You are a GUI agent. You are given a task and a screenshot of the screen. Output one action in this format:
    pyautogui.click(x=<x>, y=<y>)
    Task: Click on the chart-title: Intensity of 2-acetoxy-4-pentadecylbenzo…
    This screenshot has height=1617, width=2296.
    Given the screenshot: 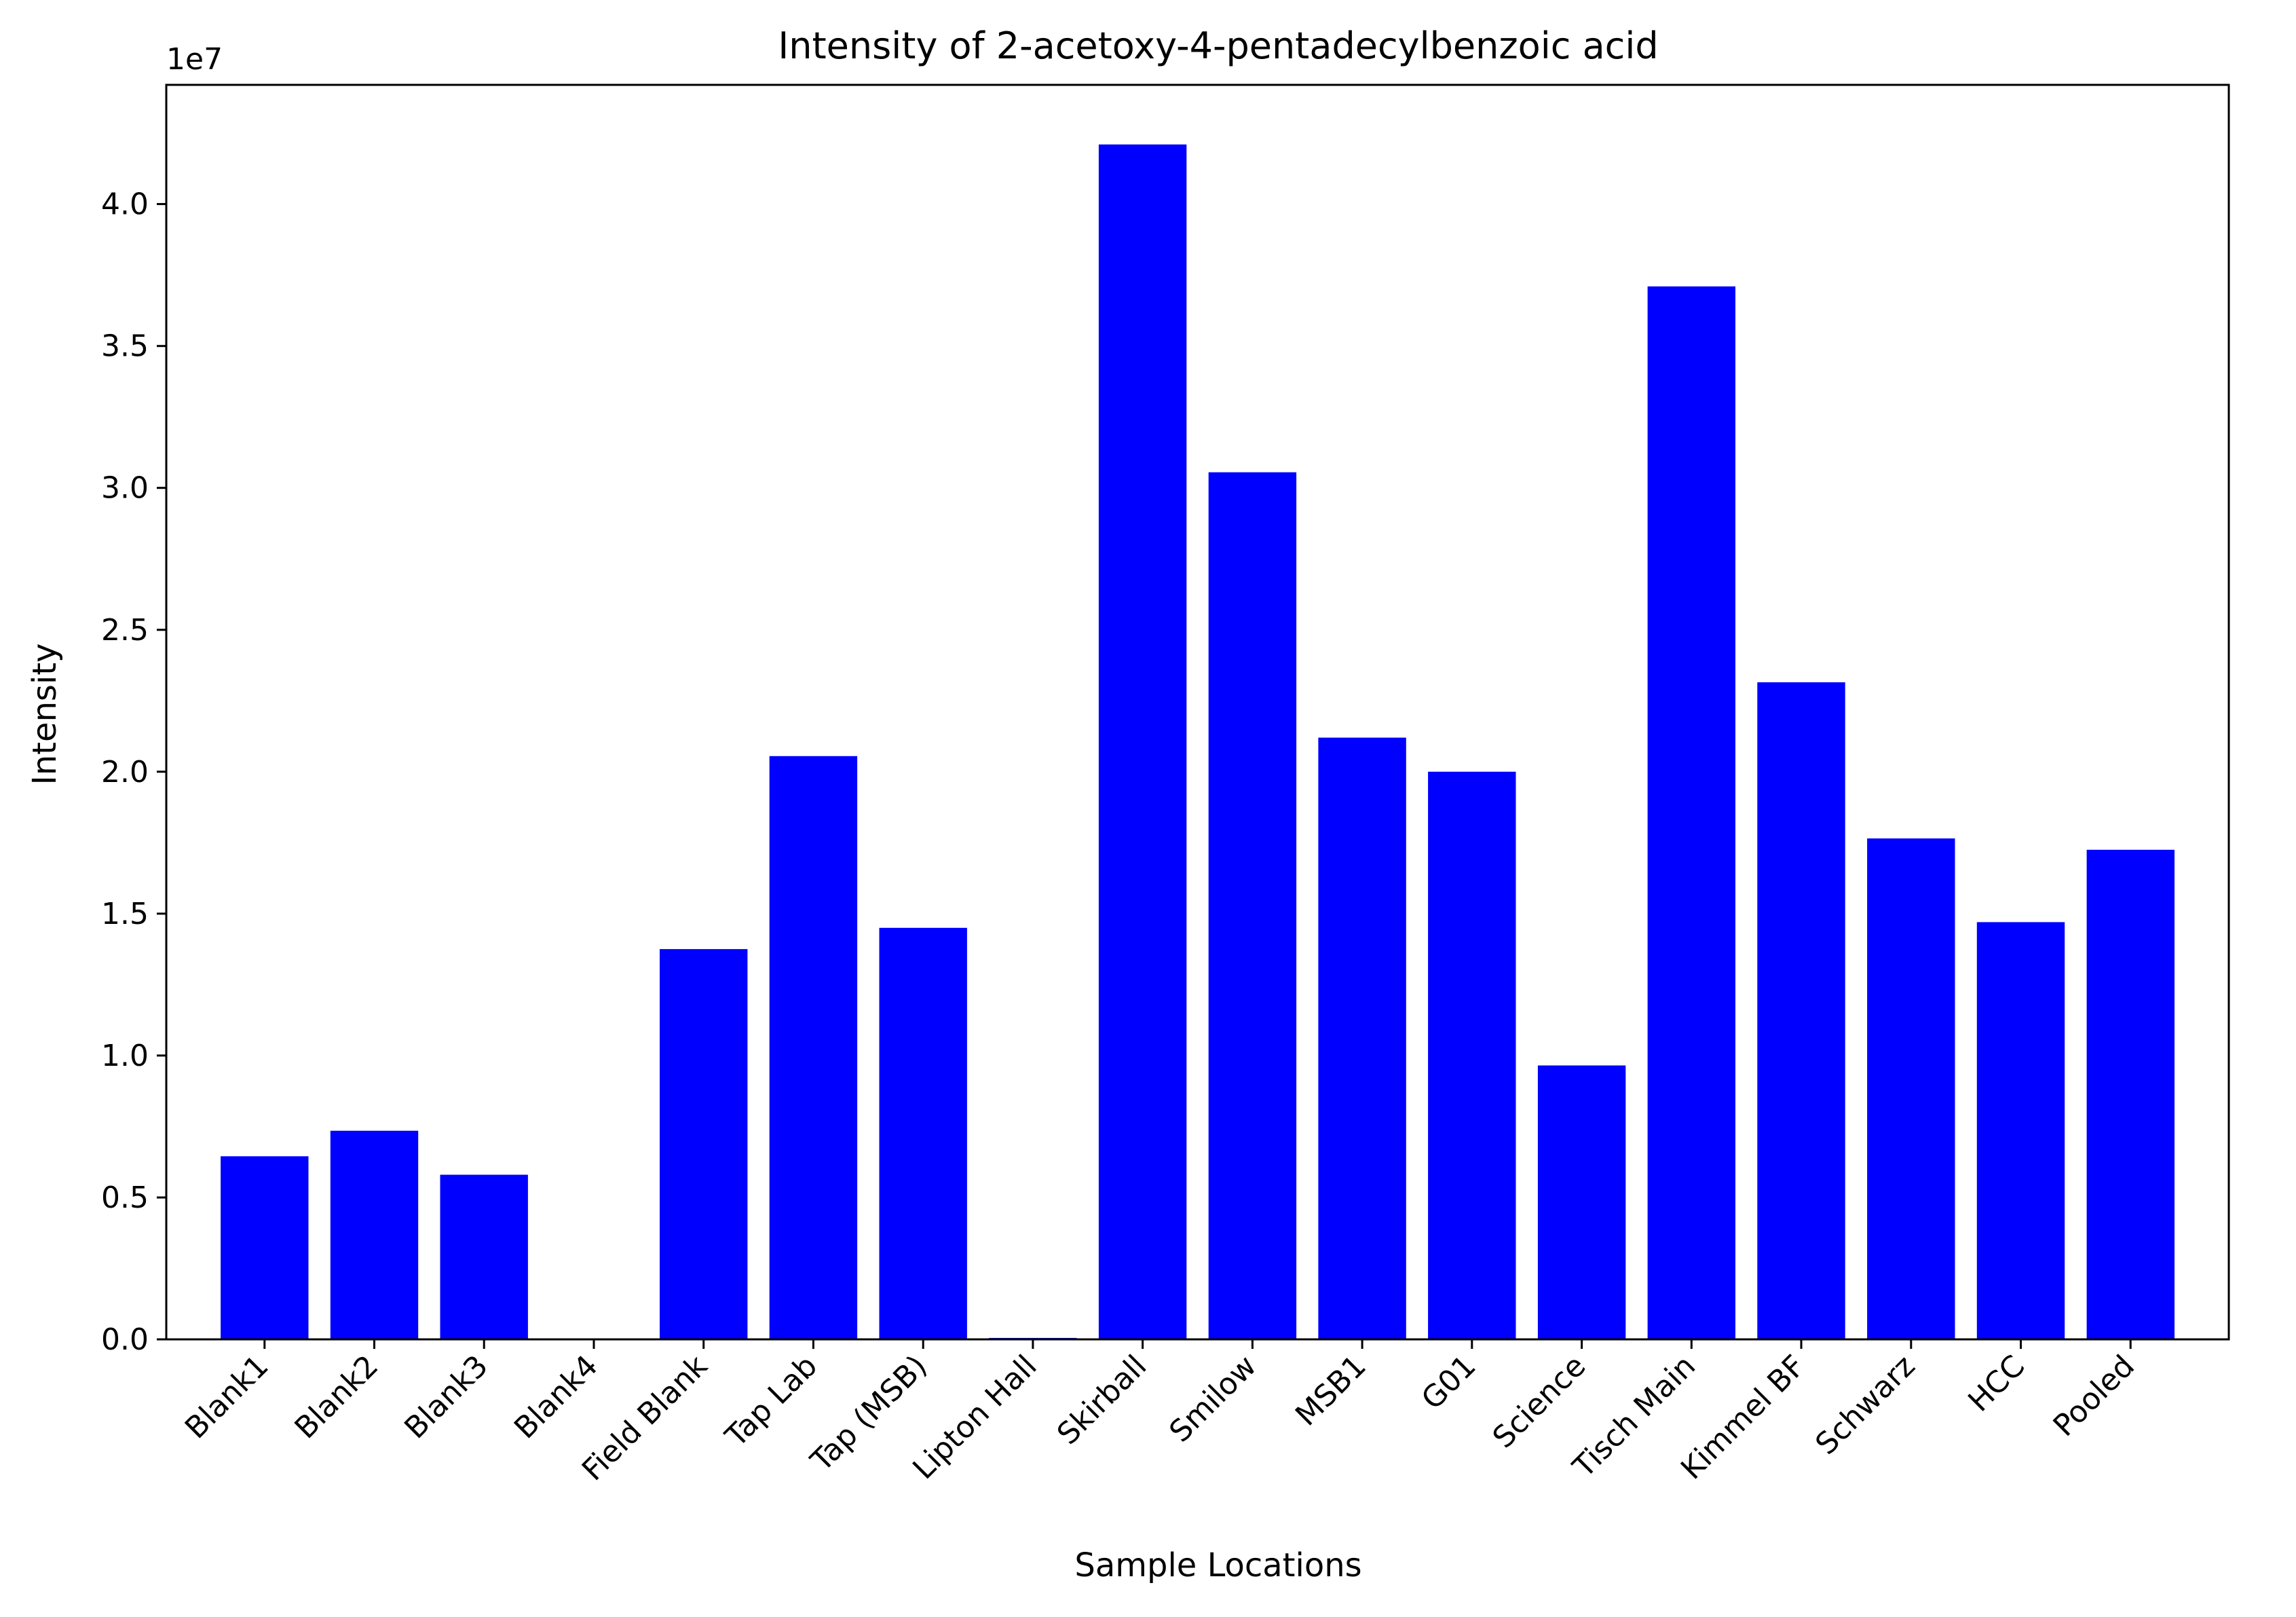 What is the action you would take?
    pyautogui.click(x=1218, y=45)
    